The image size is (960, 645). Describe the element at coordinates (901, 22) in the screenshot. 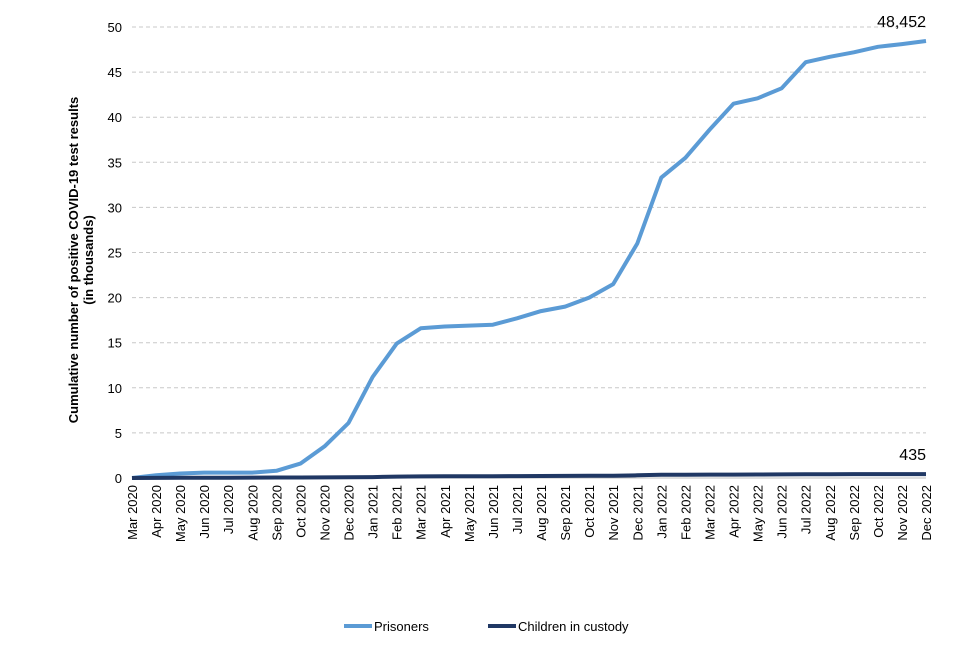

I see `end-label-prisoners: 48,452` at that location.